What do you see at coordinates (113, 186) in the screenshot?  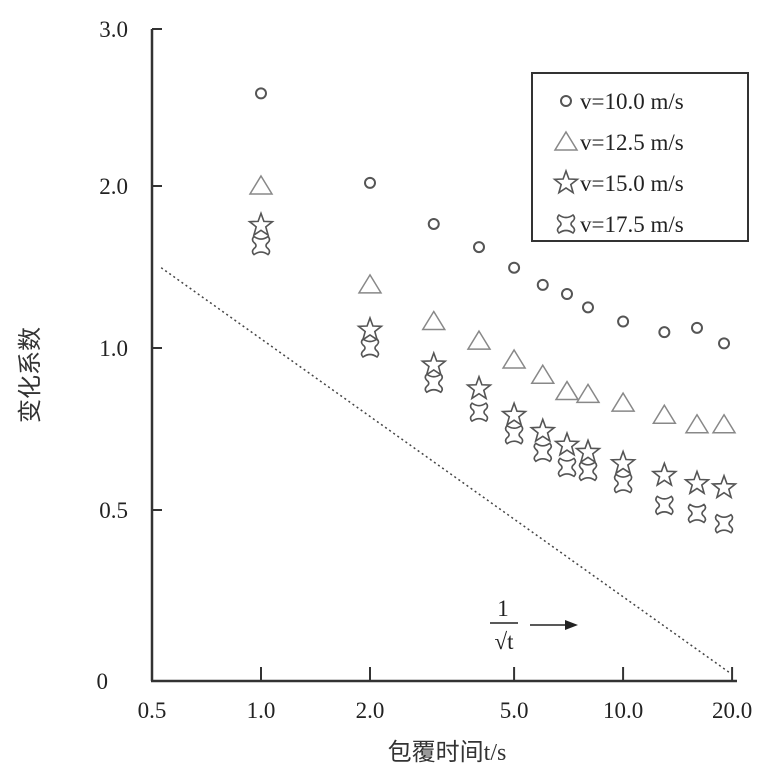 I see `y-tick-label: 2.0` at bounding box center [113, 186].